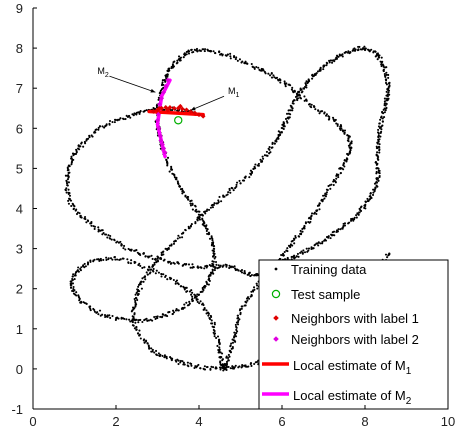  Describe the element at coordinates (325, 294) in the screenshot. I see `legend-label: Test sample` at that location.